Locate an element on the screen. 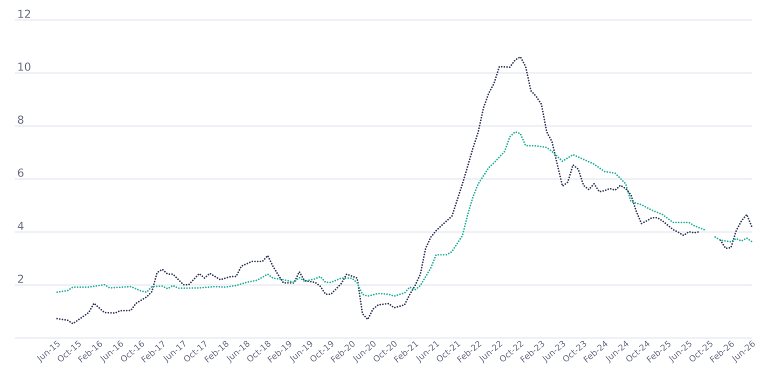 This screenshot has width=768, height=384. y-tick-label: 8 is located at coordinates (21, 120).